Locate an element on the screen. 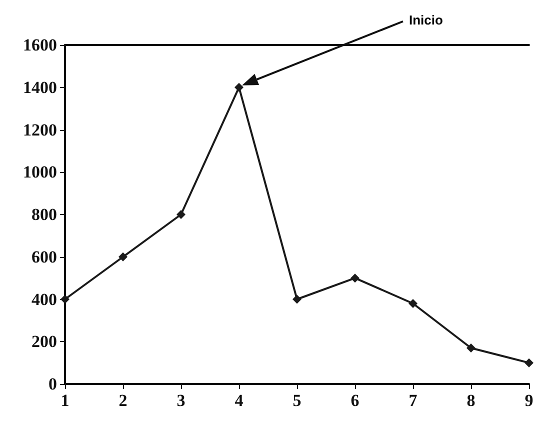 This screenshot has width=547, height=422. x-tick-label: 9 is located at coordinates (529, 400).